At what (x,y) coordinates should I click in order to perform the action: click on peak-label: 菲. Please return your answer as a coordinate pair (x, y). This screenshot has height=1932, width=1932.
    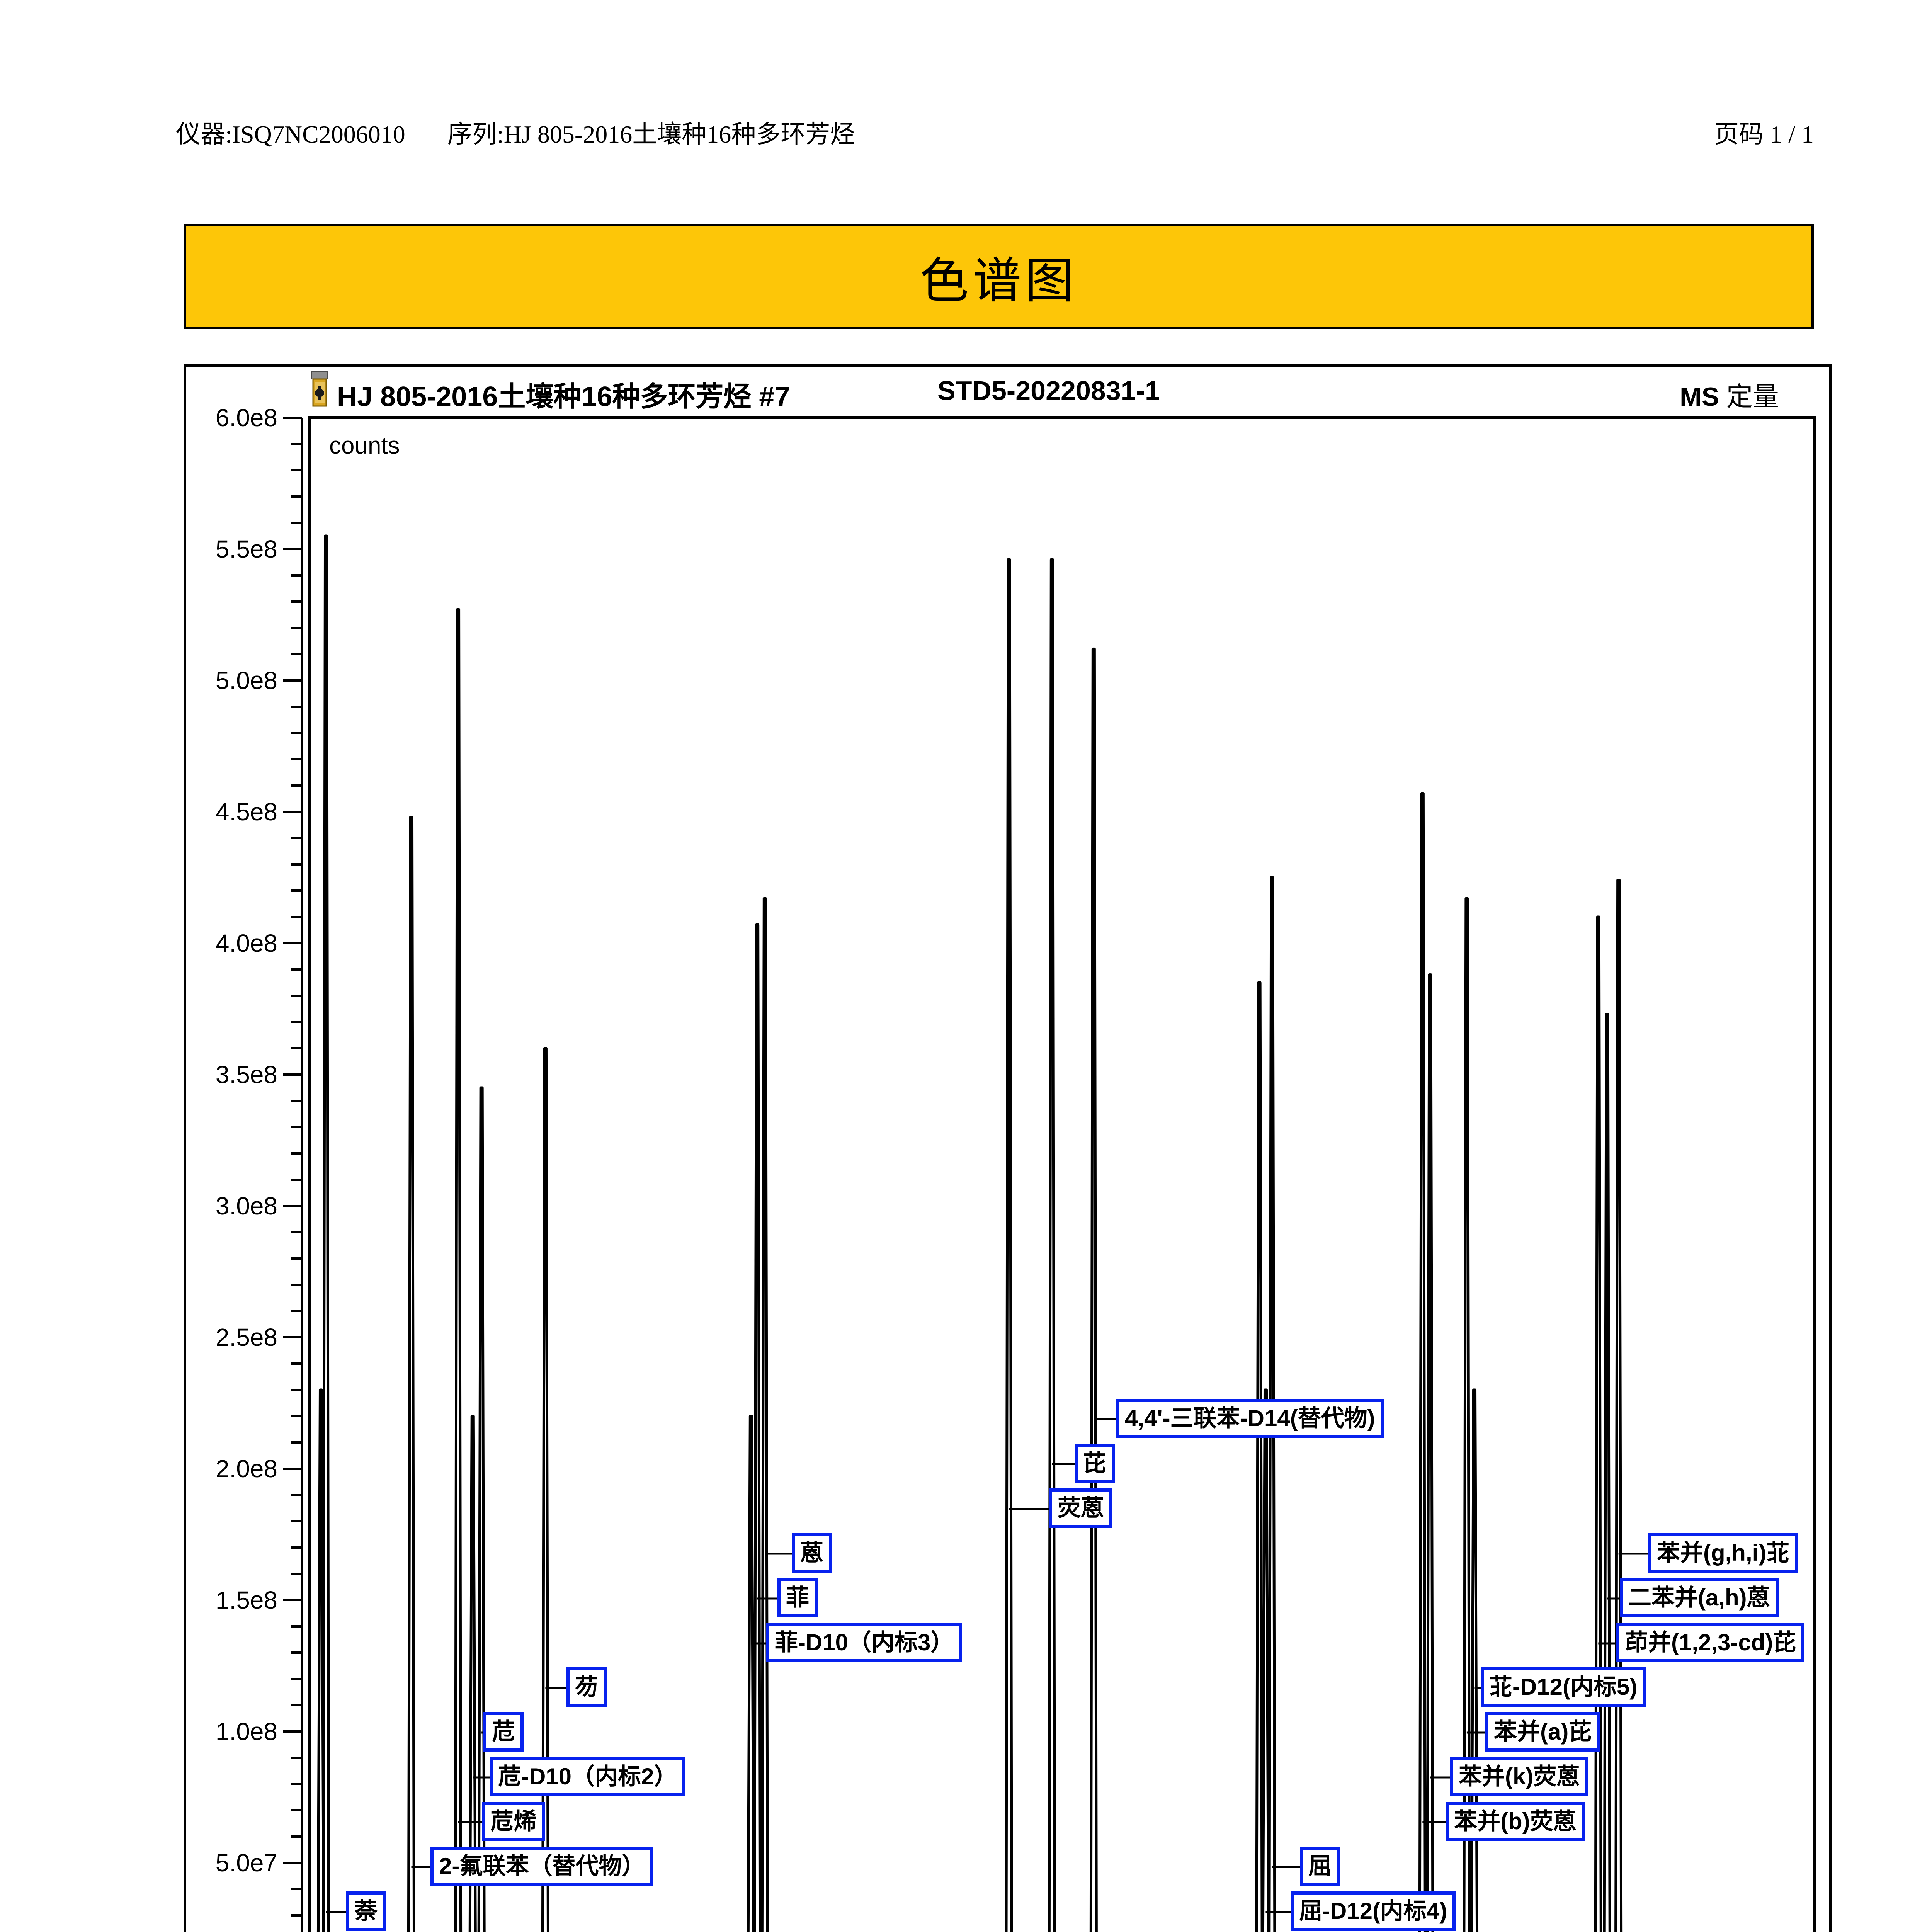
    Looking at the image, I should click on (798, 1598).